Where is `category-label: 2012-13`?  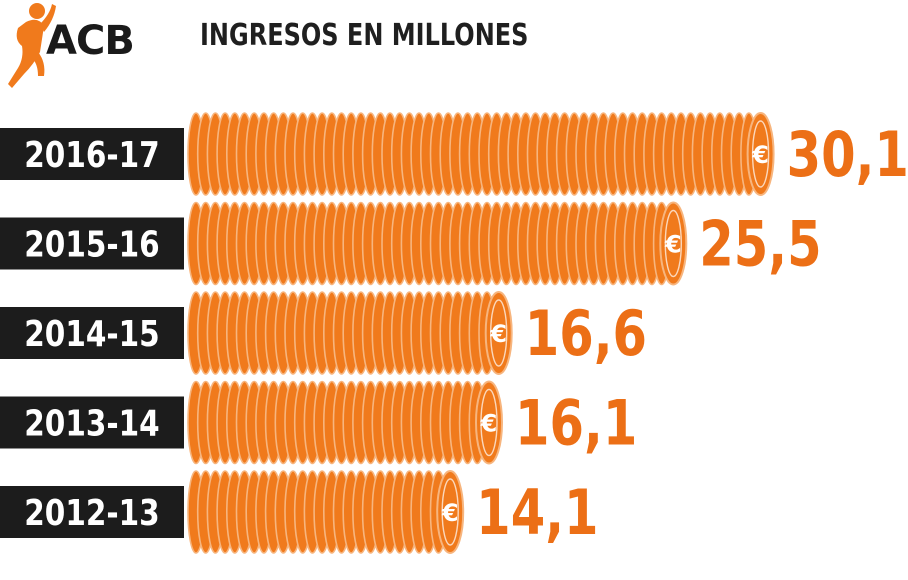
category-label: 2012-13 is located at coordinates (91, 512).